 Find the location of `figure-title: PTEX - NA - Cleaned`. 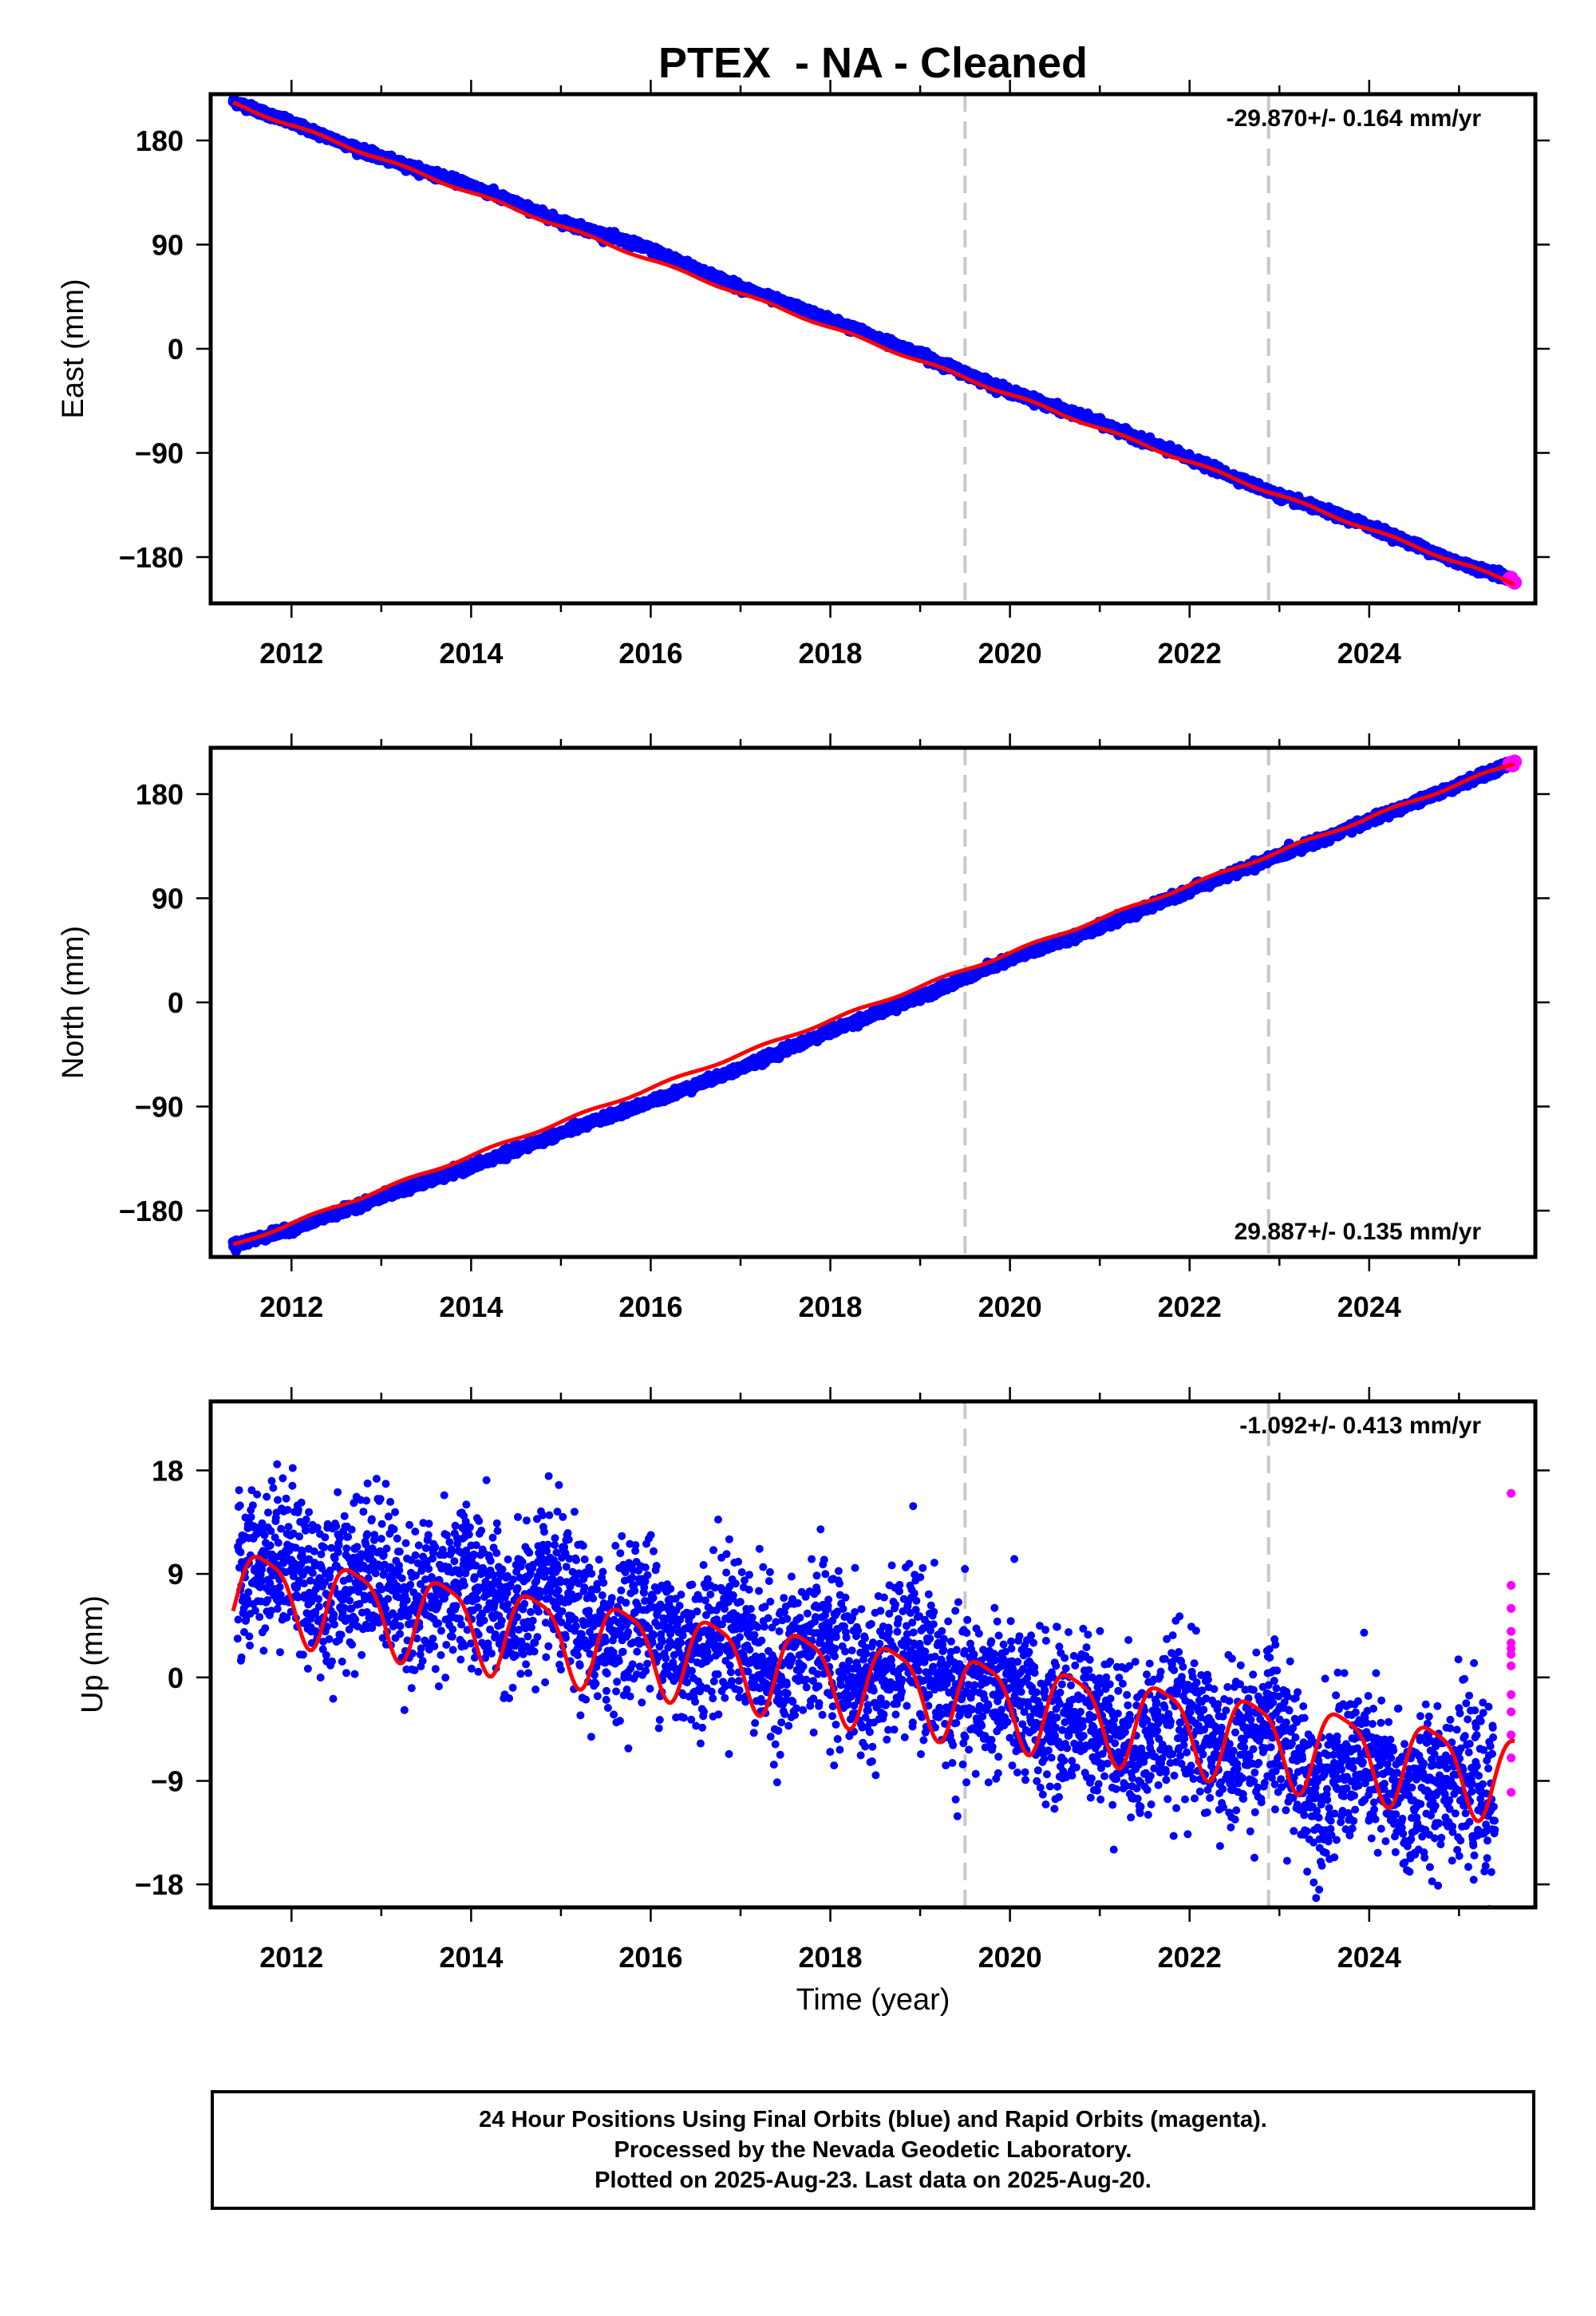

figure-title: PTEX - NA - Cleaned is located at coordinates (873, 63).